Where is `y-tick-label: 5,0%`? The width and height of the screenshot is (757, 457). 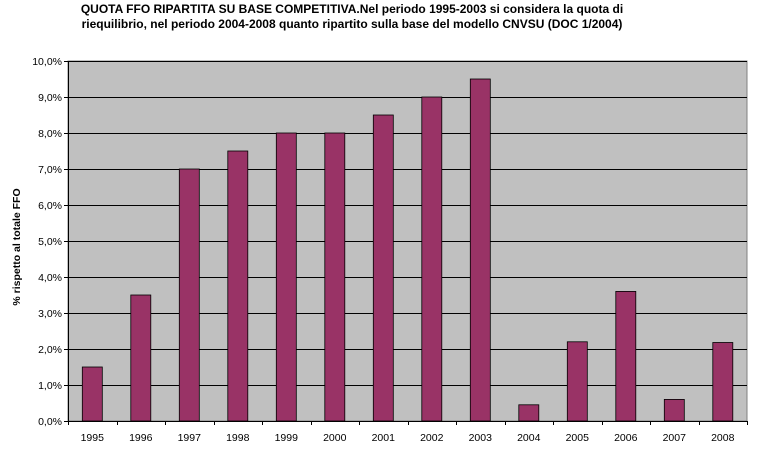 y-tick-label: 5,0% is located at coordinates (50, 242).